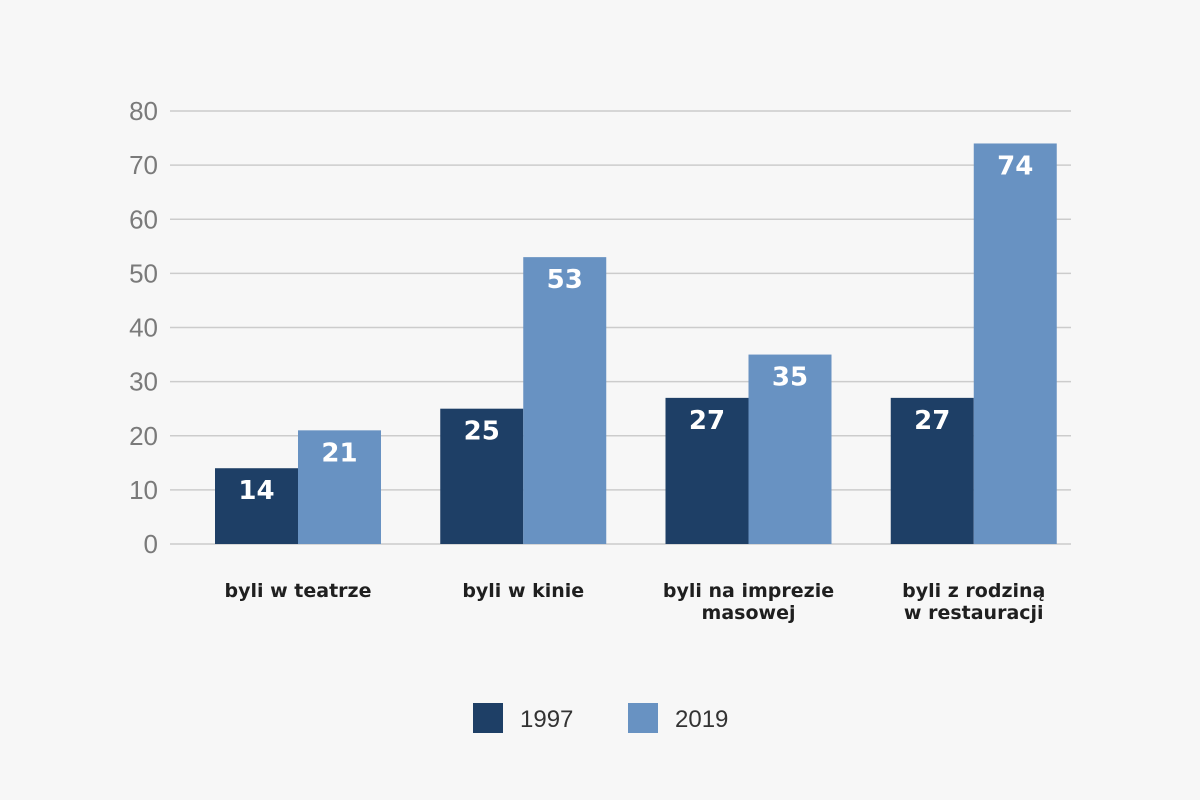  Describe the element at coordinates (143, 219) in the screenshot. I see `y-tick-label: 60` at that location.